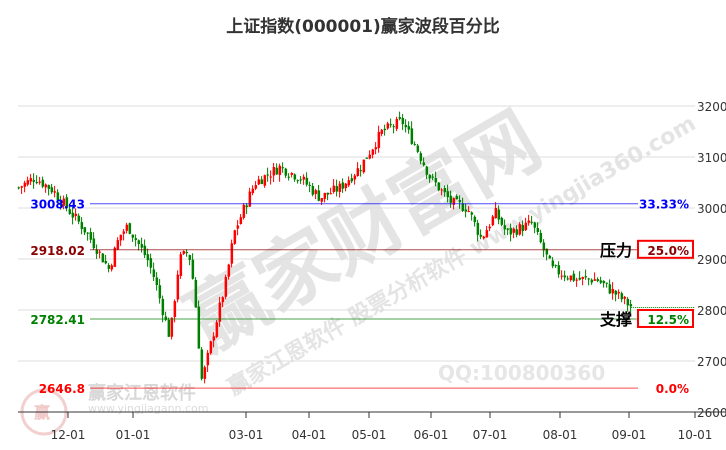 The height and width of the screenshot is (450, 726). What do you see at coordinates (62, 389) in the screenshot?
I see `level-value-label: 2646.8` at bounding box center [62, 389].